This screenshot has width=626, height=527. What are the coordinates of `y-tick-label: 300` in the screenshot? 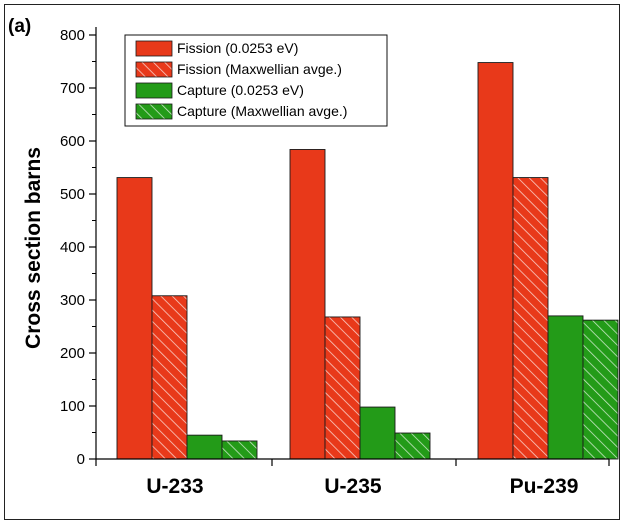 It's located at (72, 300).